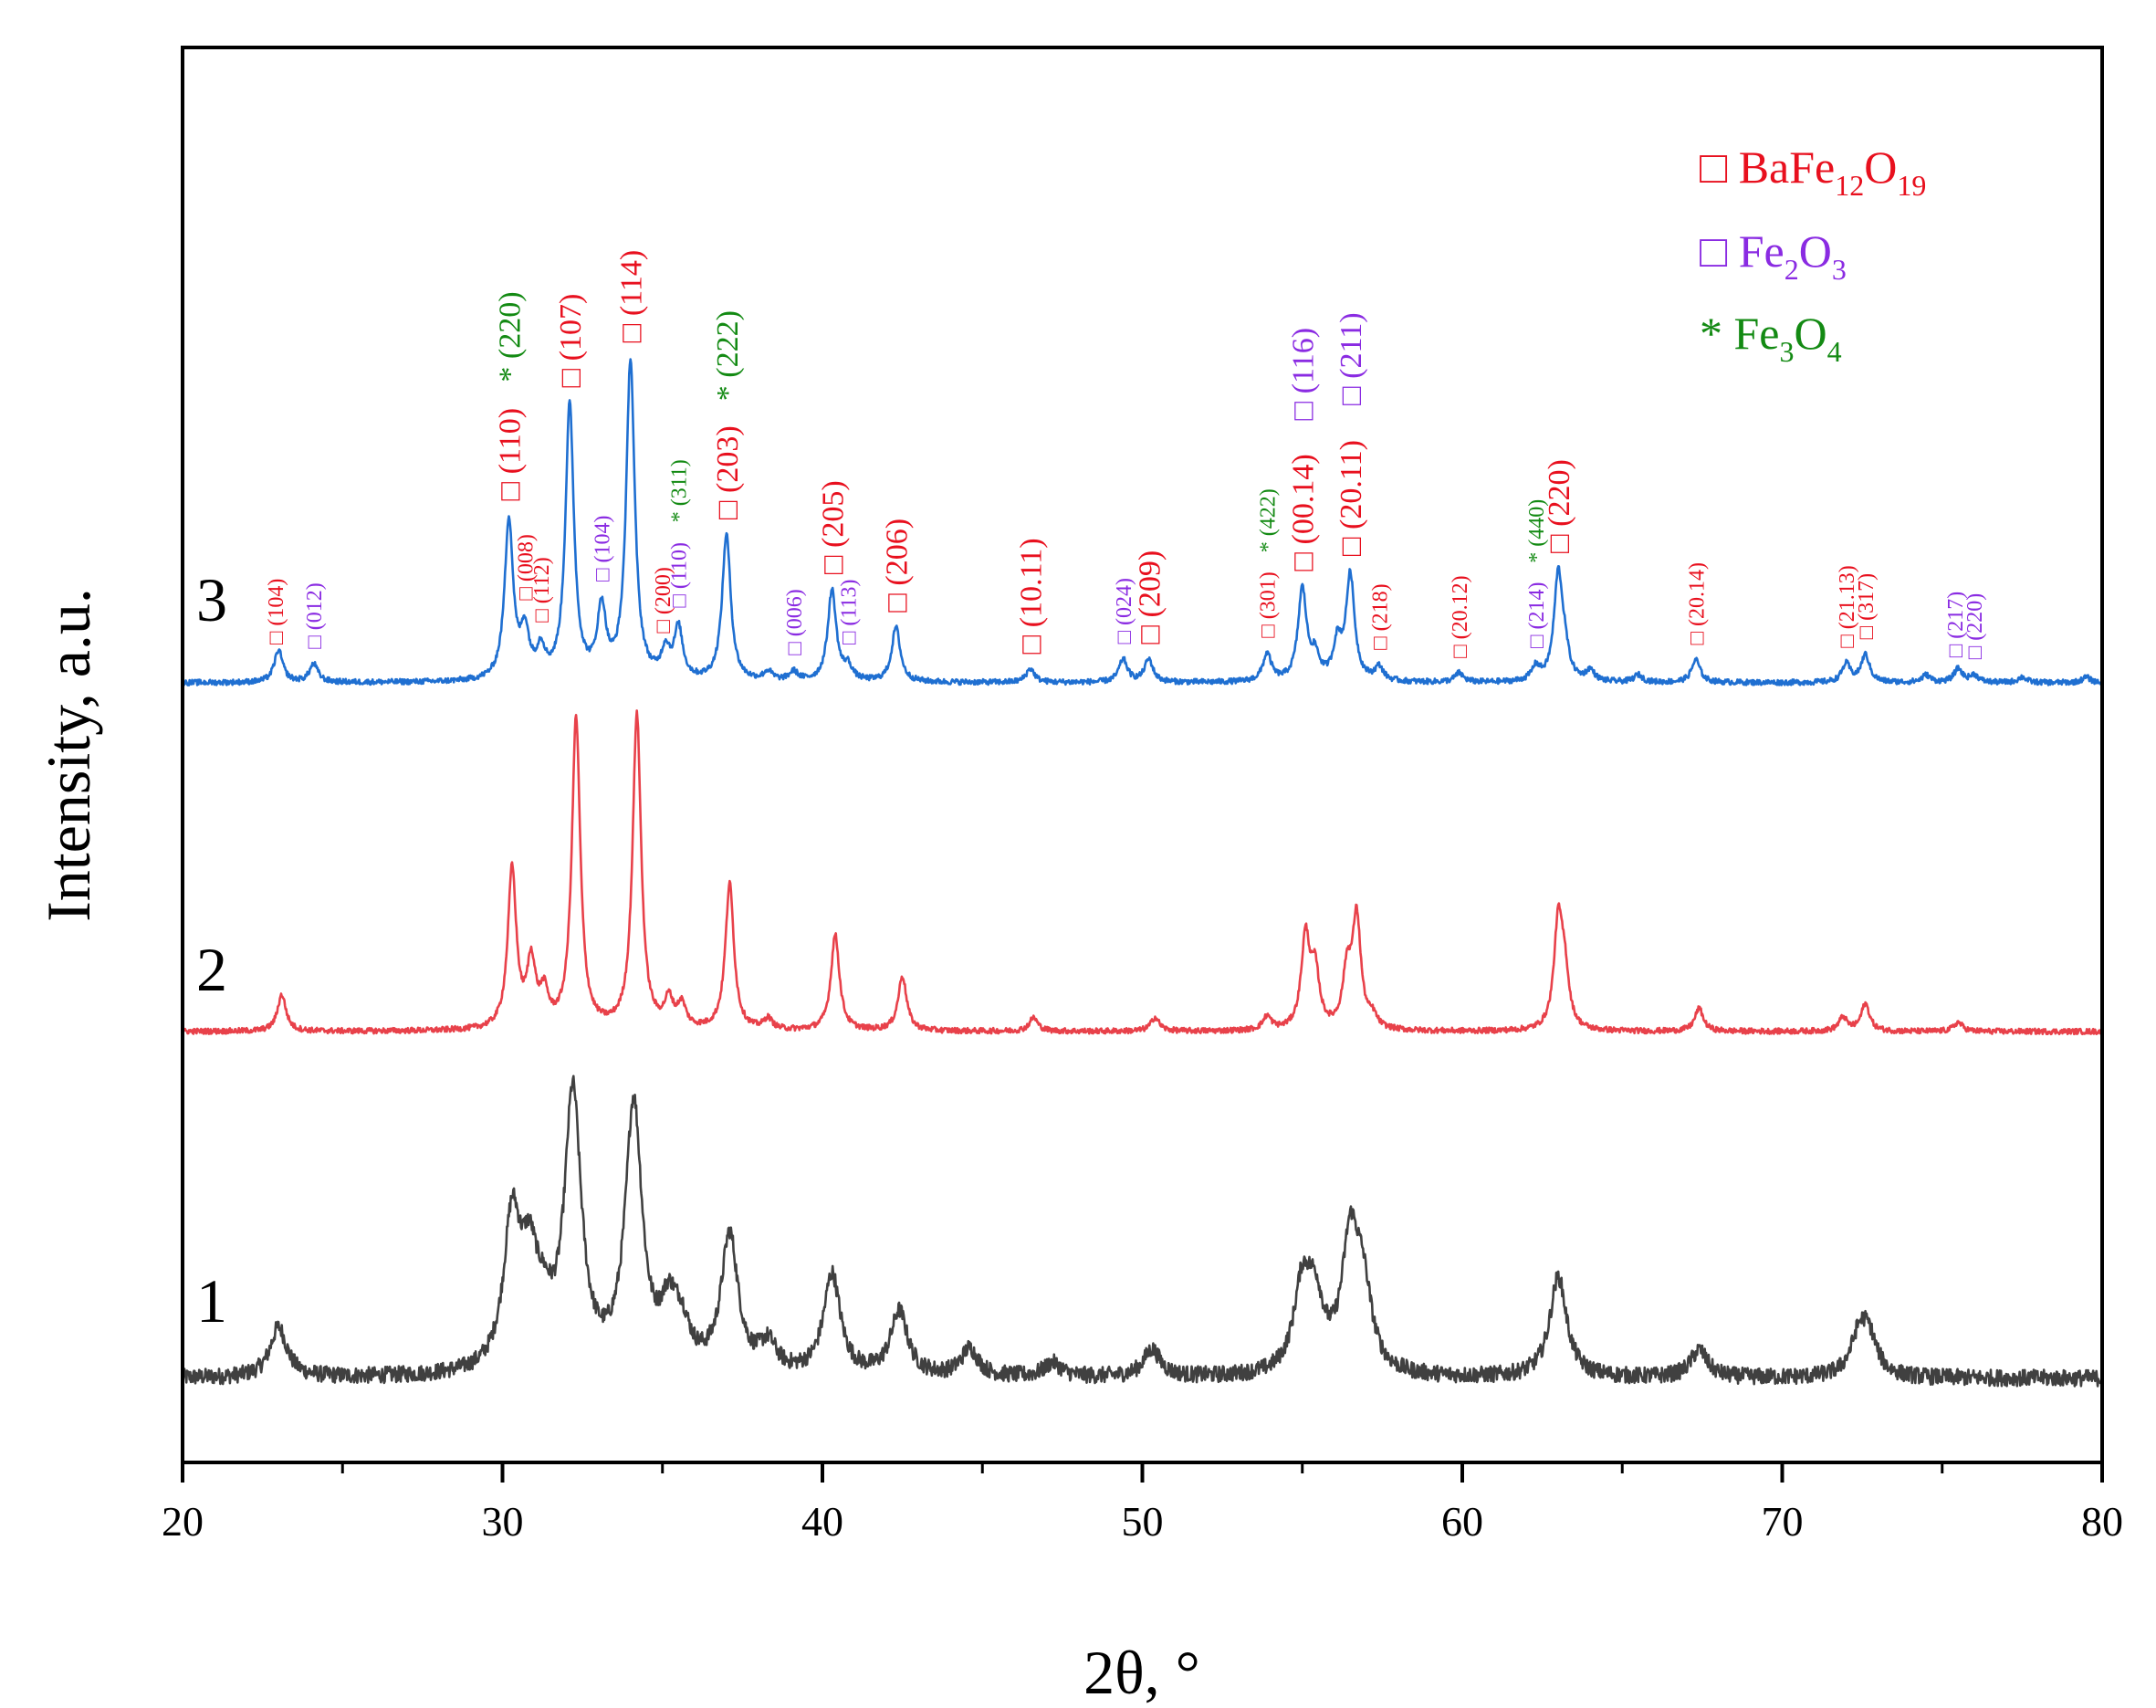 The width and height of the screenshot is (2156, 1708). I want to click on legend-entry: * Fe3O4, so click(1771, 338).